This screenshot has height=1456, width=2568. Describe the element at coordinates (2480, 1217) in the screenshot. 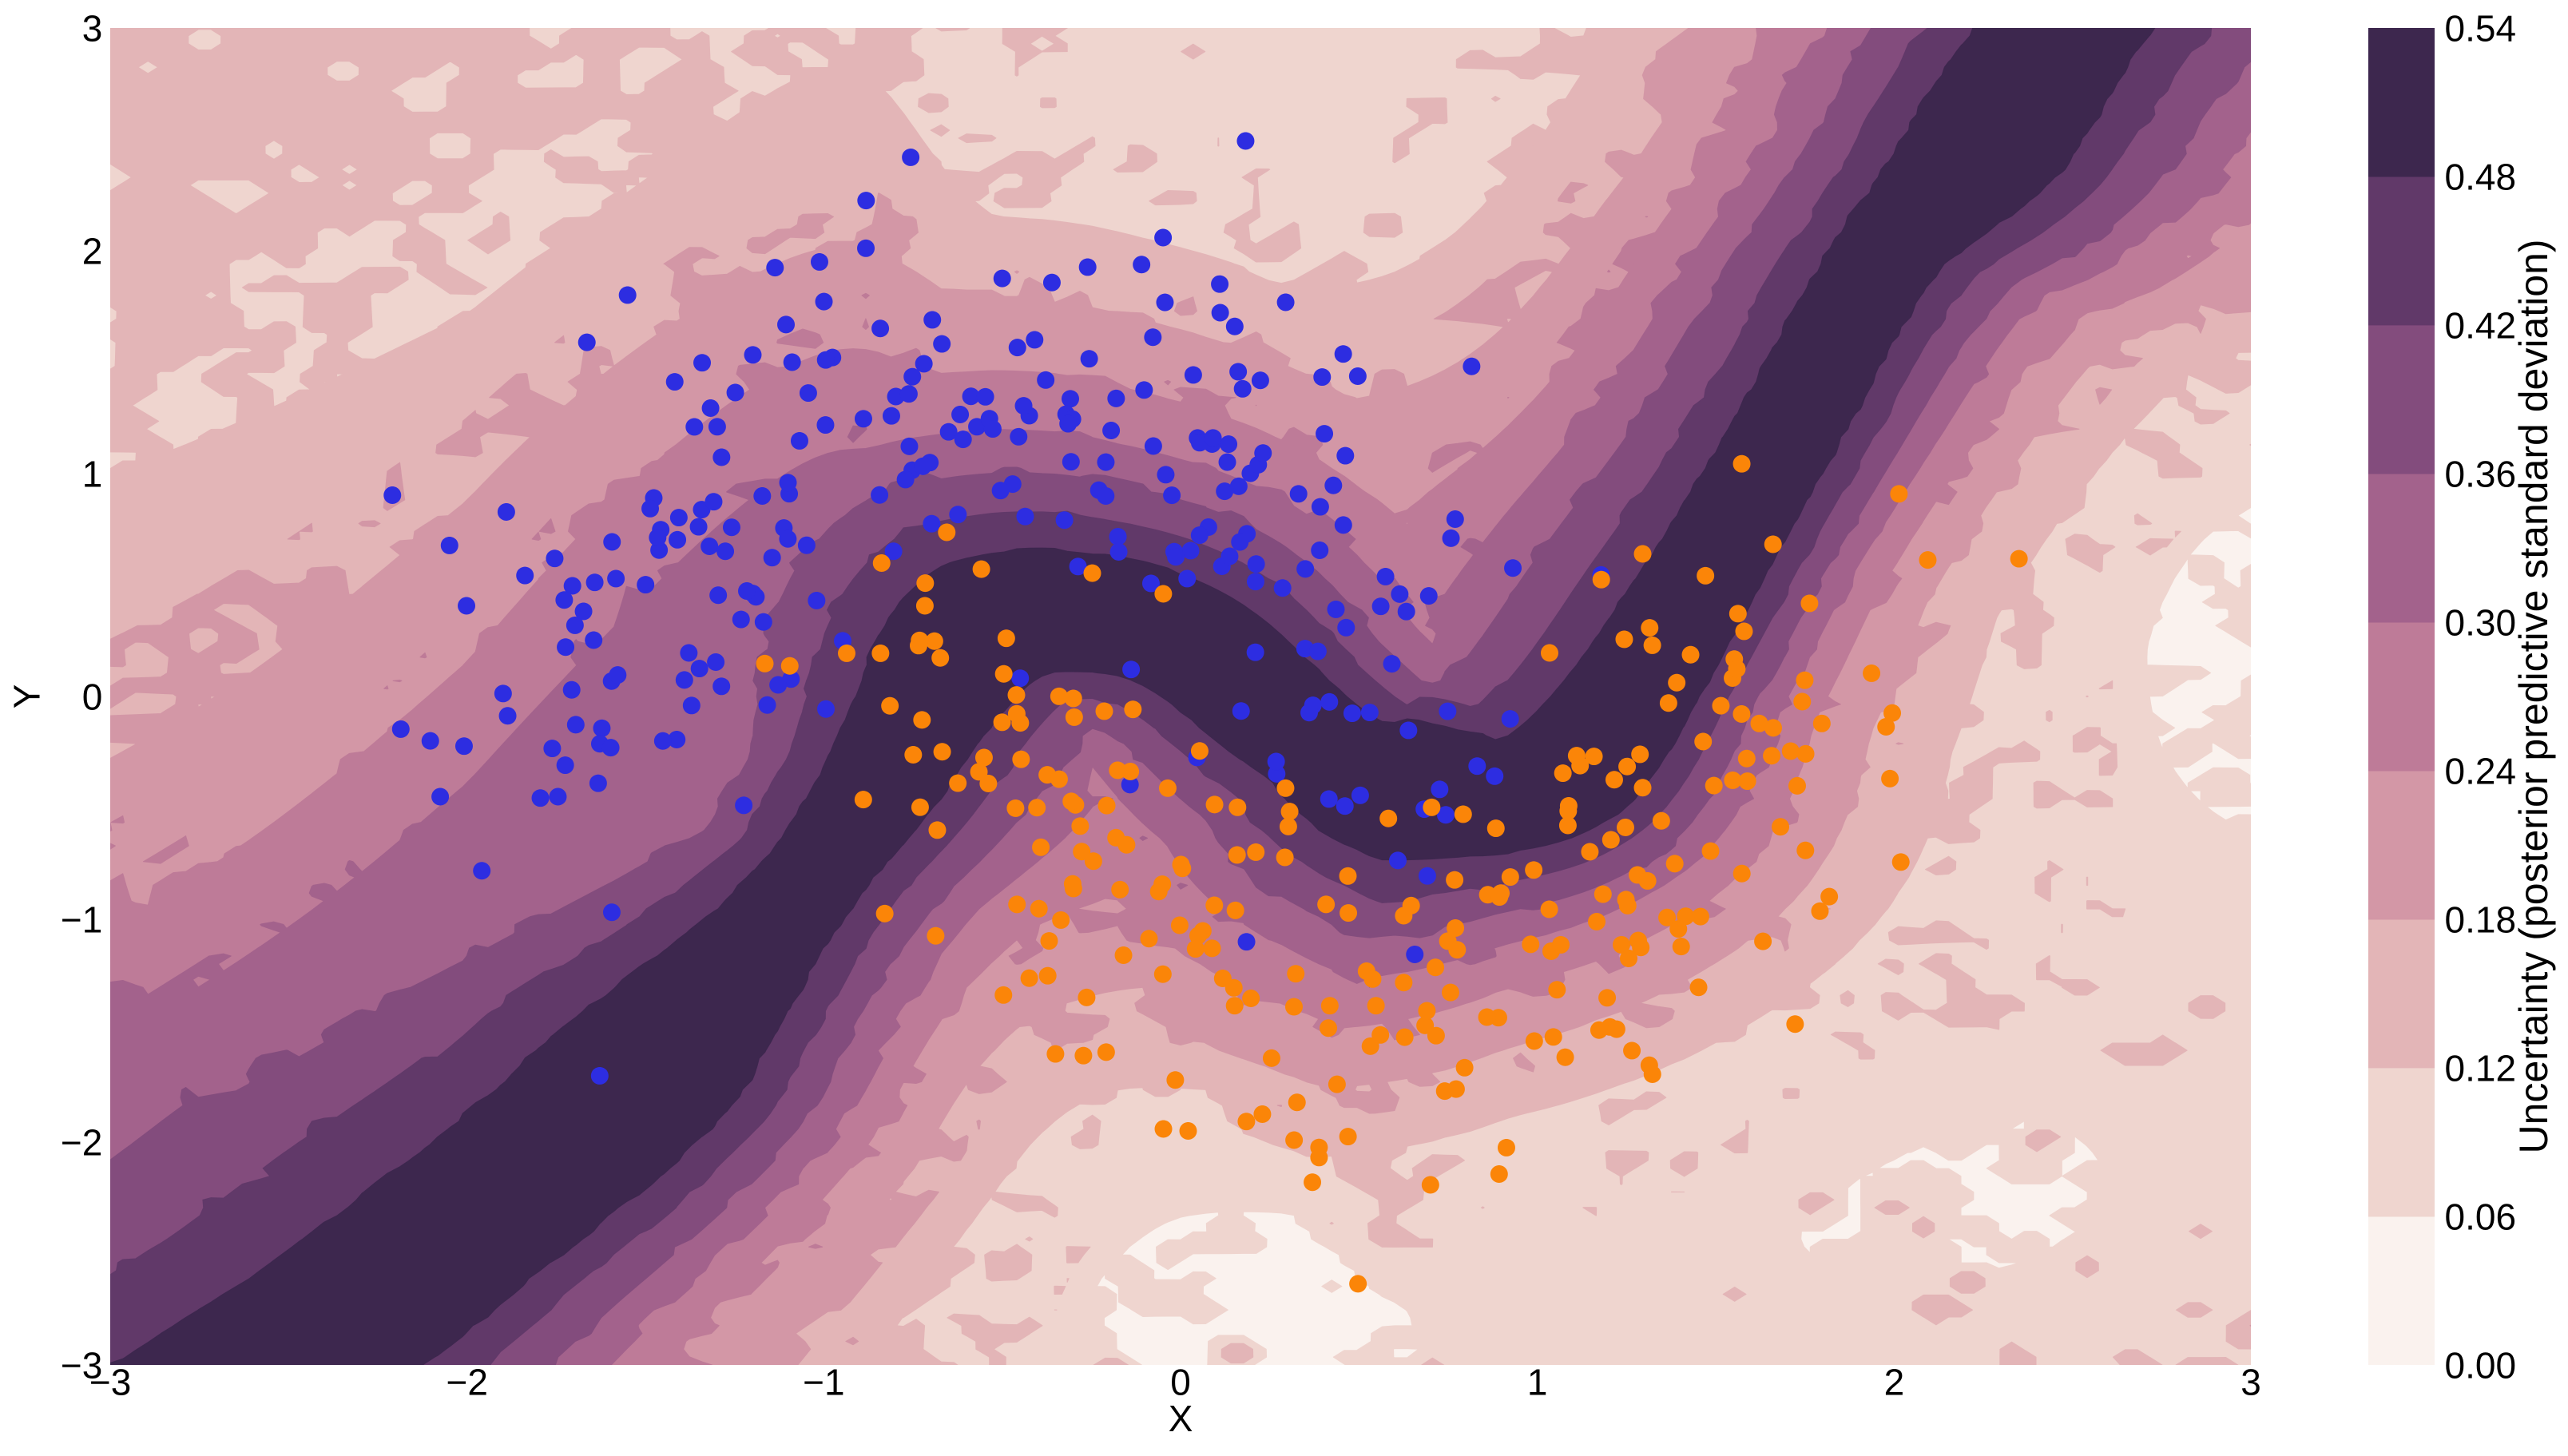

I see `svg-text: 0.06` at that location.